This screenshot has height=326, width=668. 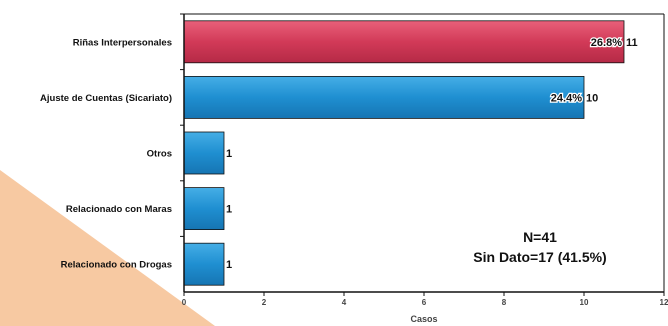 I want to click on annotation-sin-dato: Sin Dato=17 (41.5%), so click(x=539, y=257).